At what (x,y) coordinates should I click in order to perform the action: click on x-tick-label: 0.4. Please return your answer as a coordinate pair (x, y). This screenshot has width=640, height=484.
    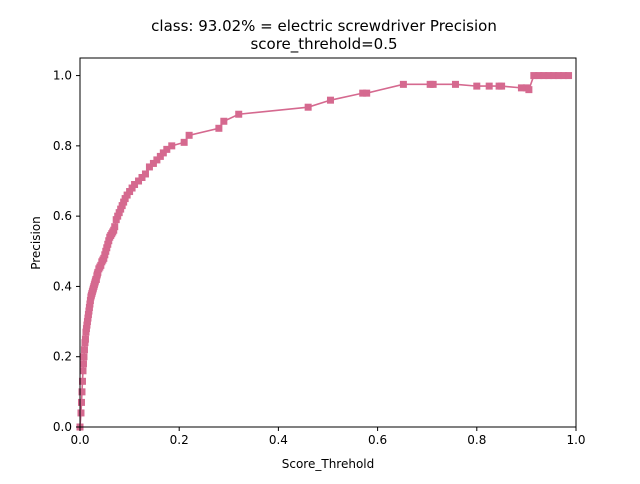
    Looking at the image, I should click on (278, 440).